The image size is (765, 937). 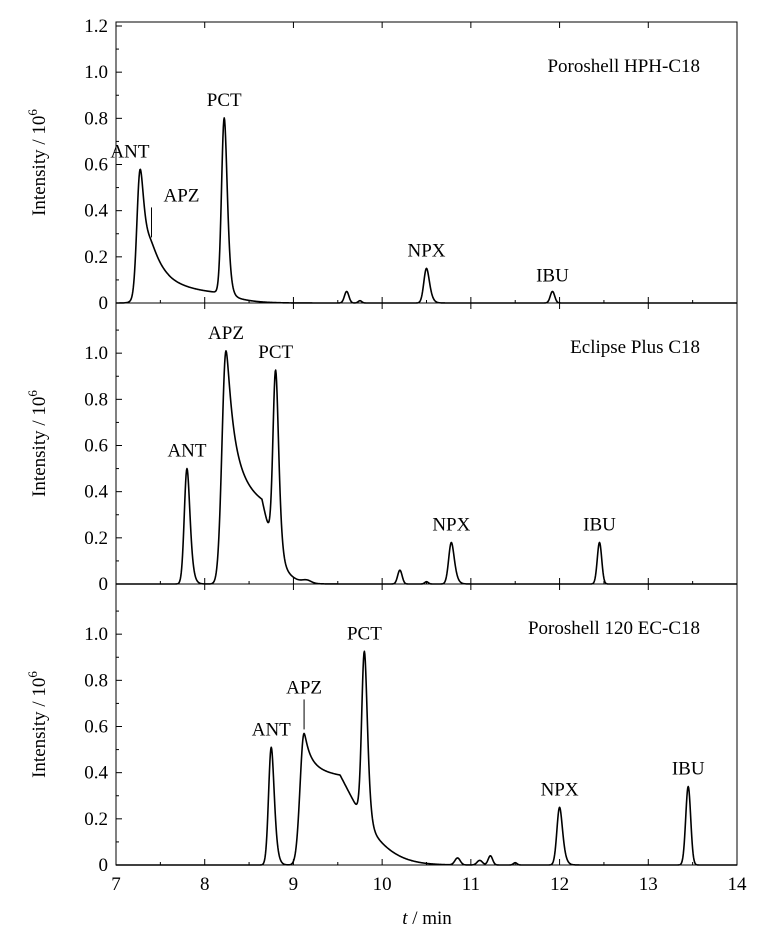 What do you see at coordinates (559, 884) in the screenshot?
I see `x-tick-label: 12` at bounding box center [559, 884].